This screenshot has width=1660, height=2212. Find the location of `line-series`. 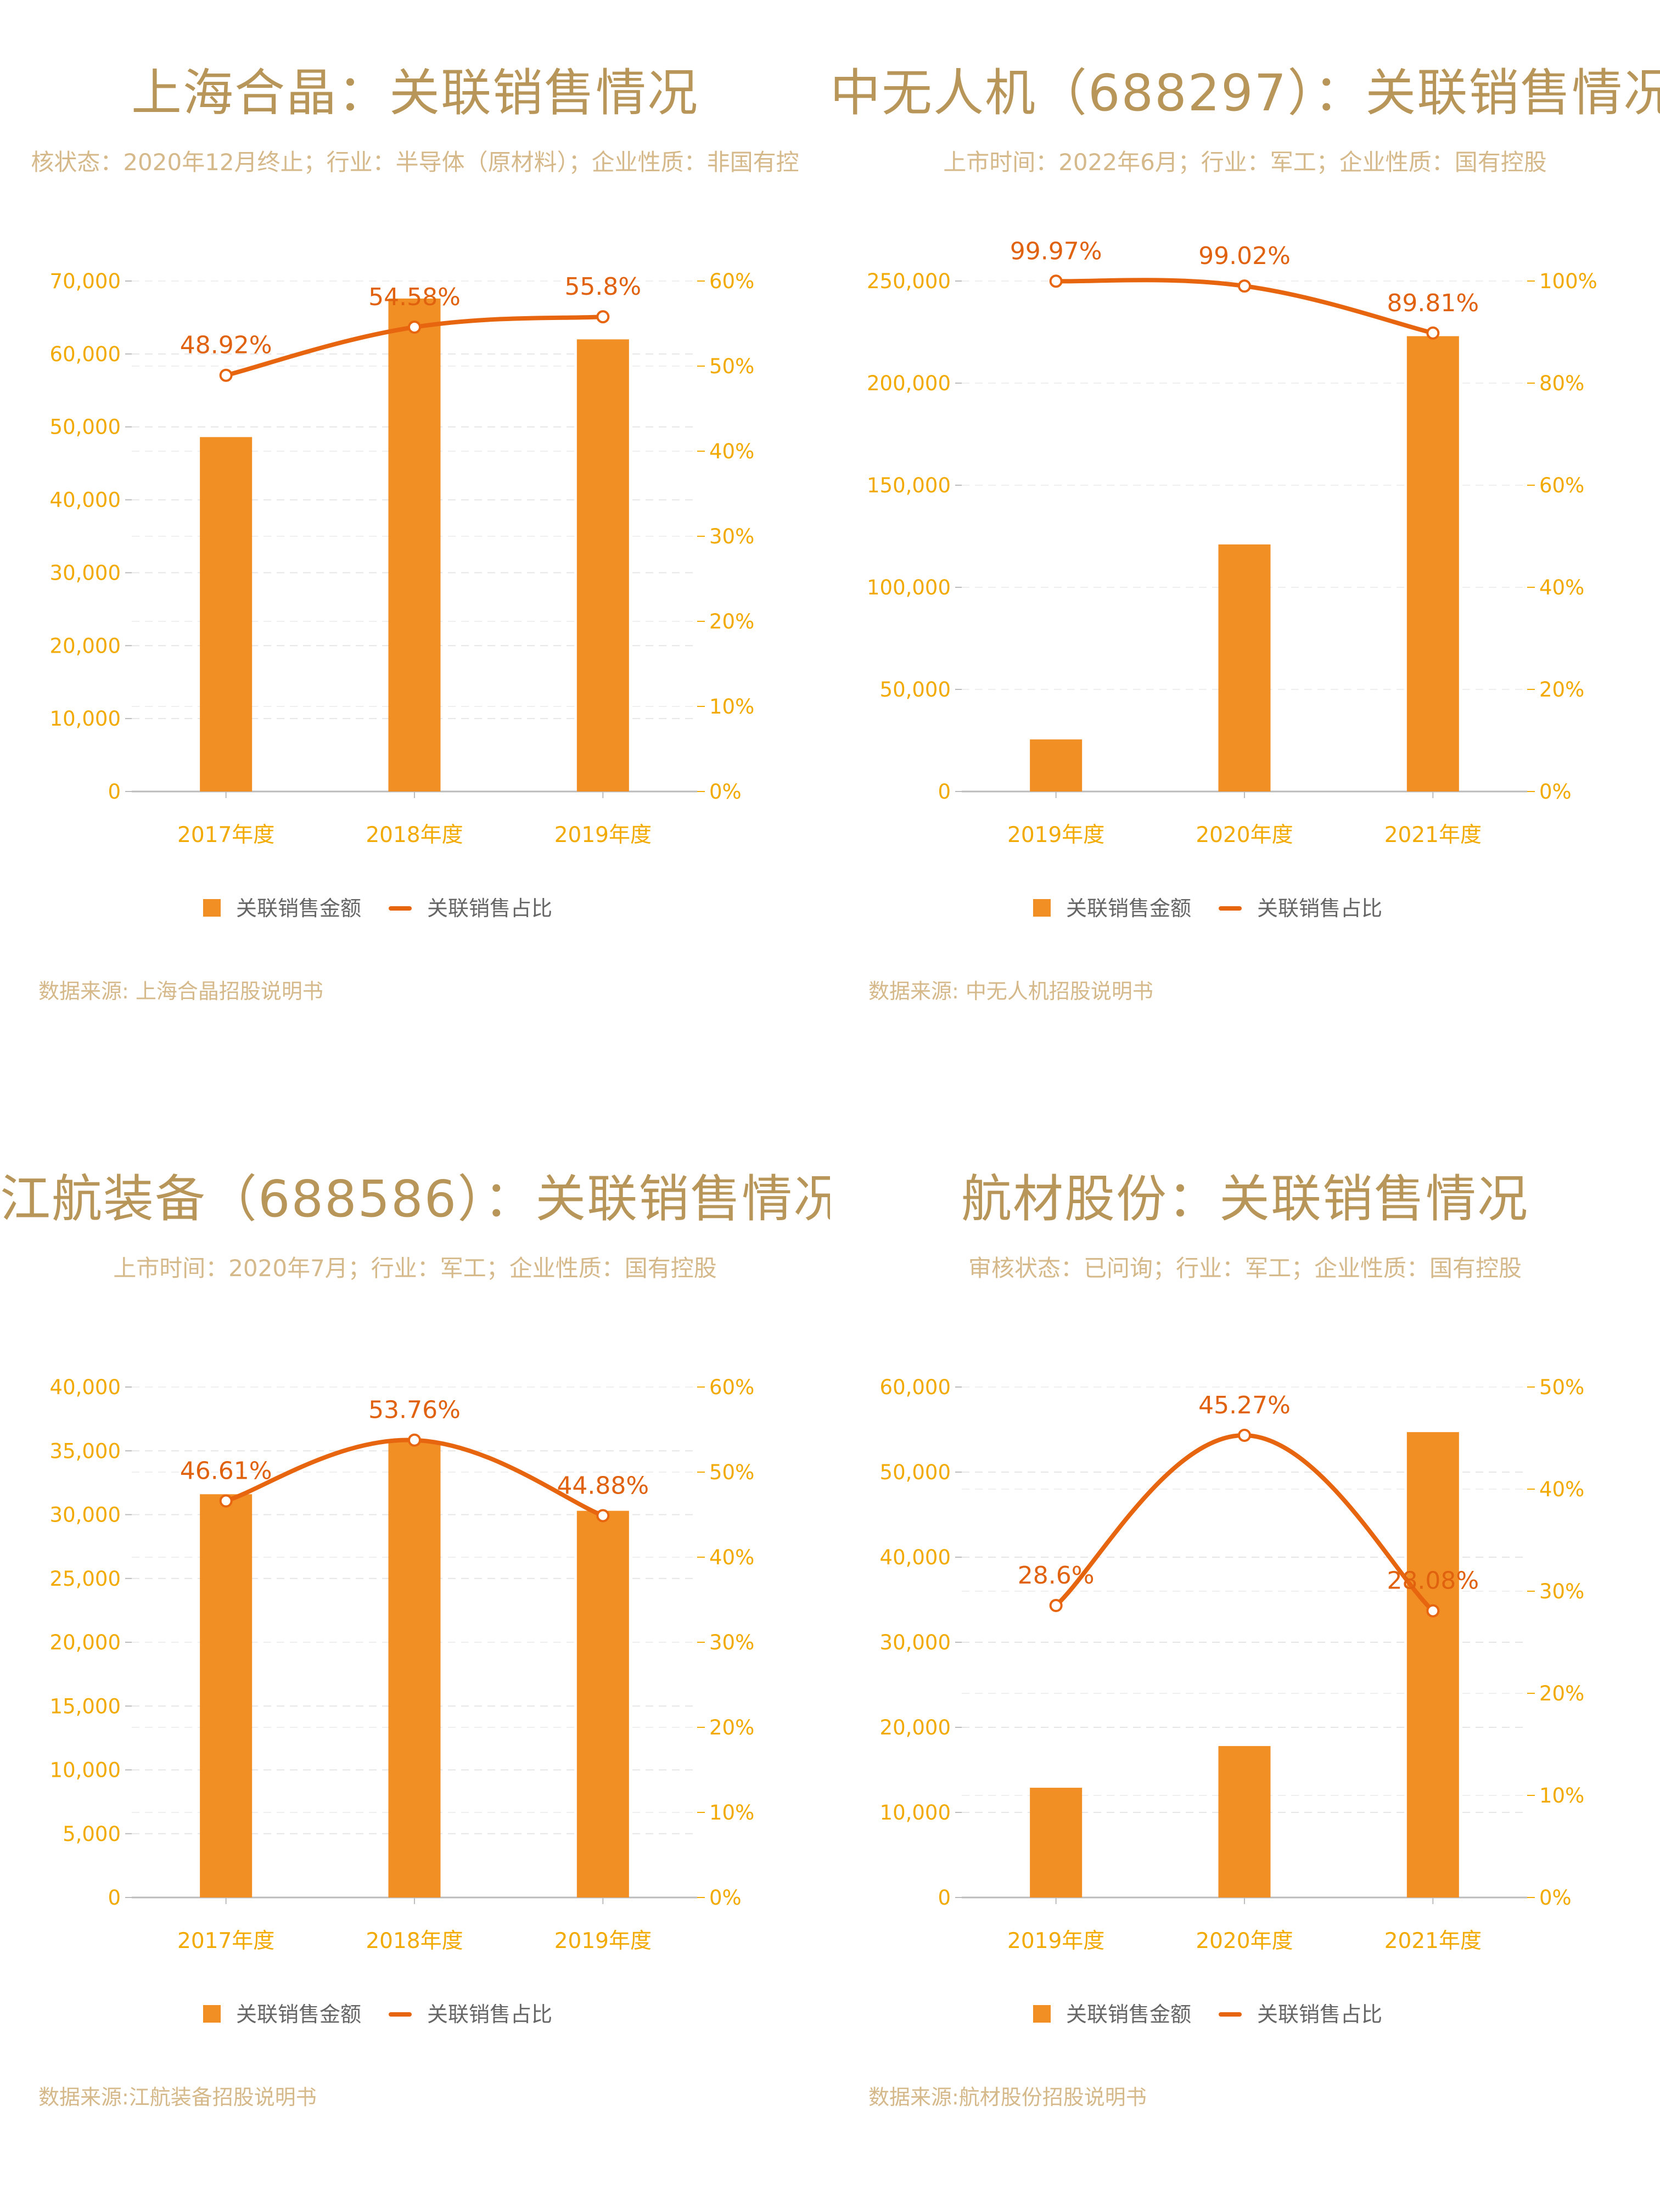

line-series is located at coordinates (1244, 1523).